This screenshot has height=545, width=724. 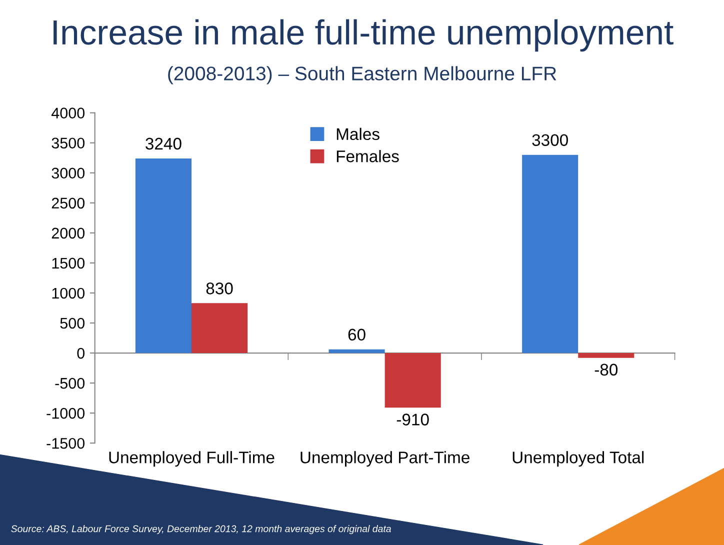 I want to click on y-tick-label: 2000, so click(x=68, y=233).